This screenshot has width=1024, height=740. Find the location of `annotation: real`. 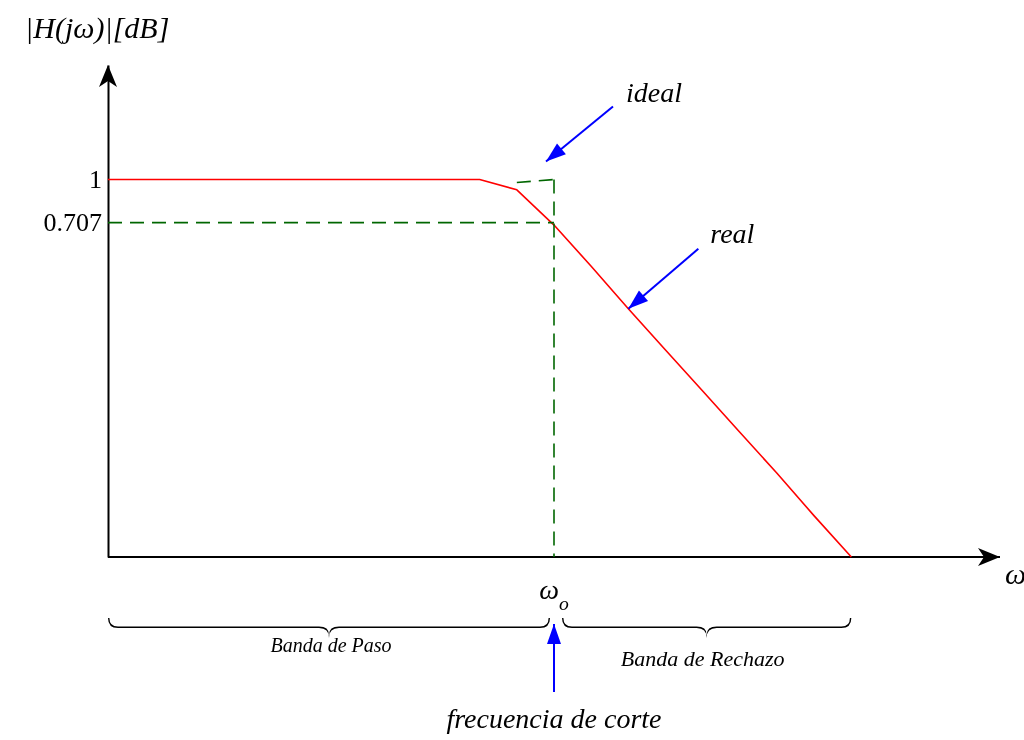

annotation: real is located at coordinates (732, 233).